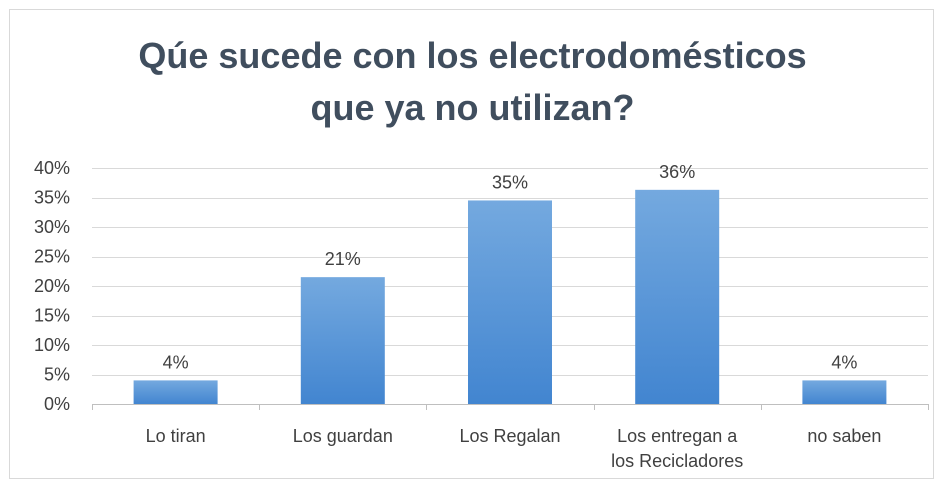  What do you see at coordinates (176, 436) in the screenshot?
I see `category-label: Lo tiran` at bounding box center [176, 436].